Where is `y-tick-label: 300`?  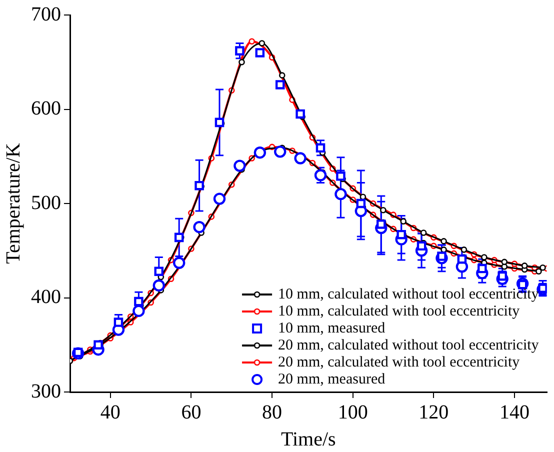 y-tick-label: 300 is located at coordinates (46, 391).